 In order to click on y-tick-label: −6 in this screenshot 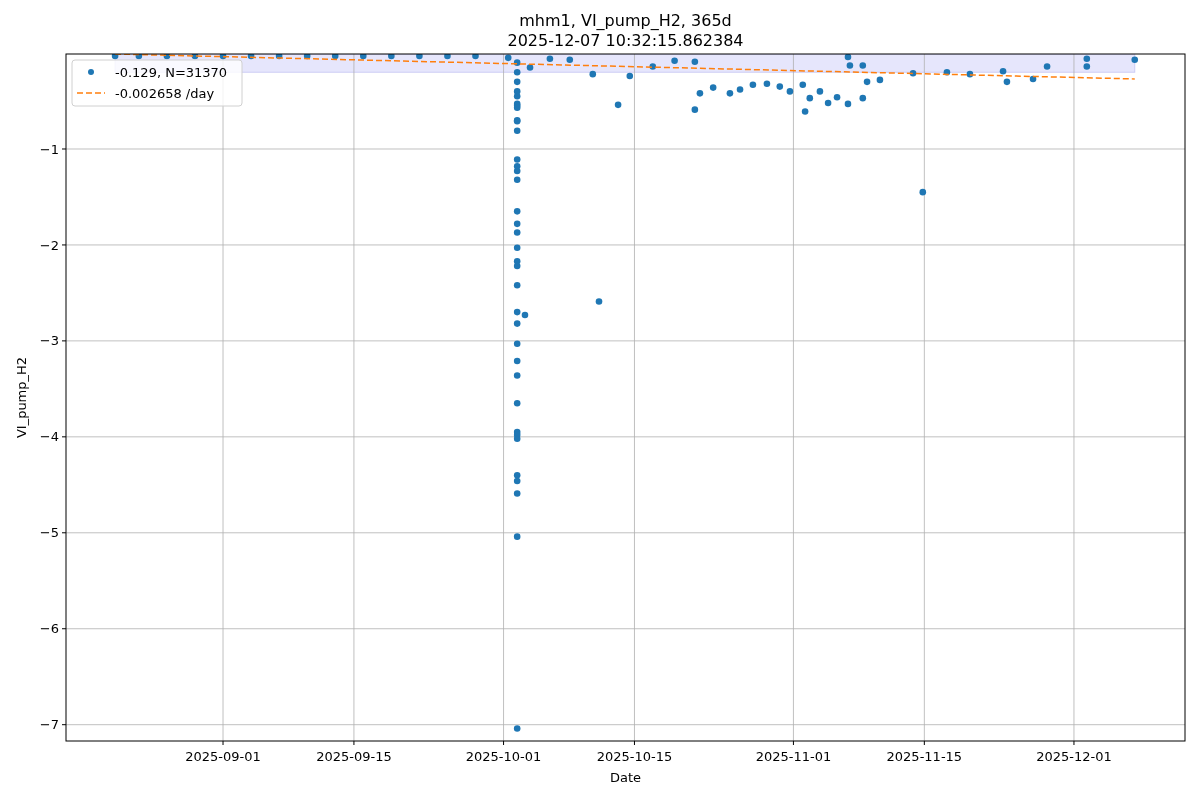, I will do `click(49, 629)`.